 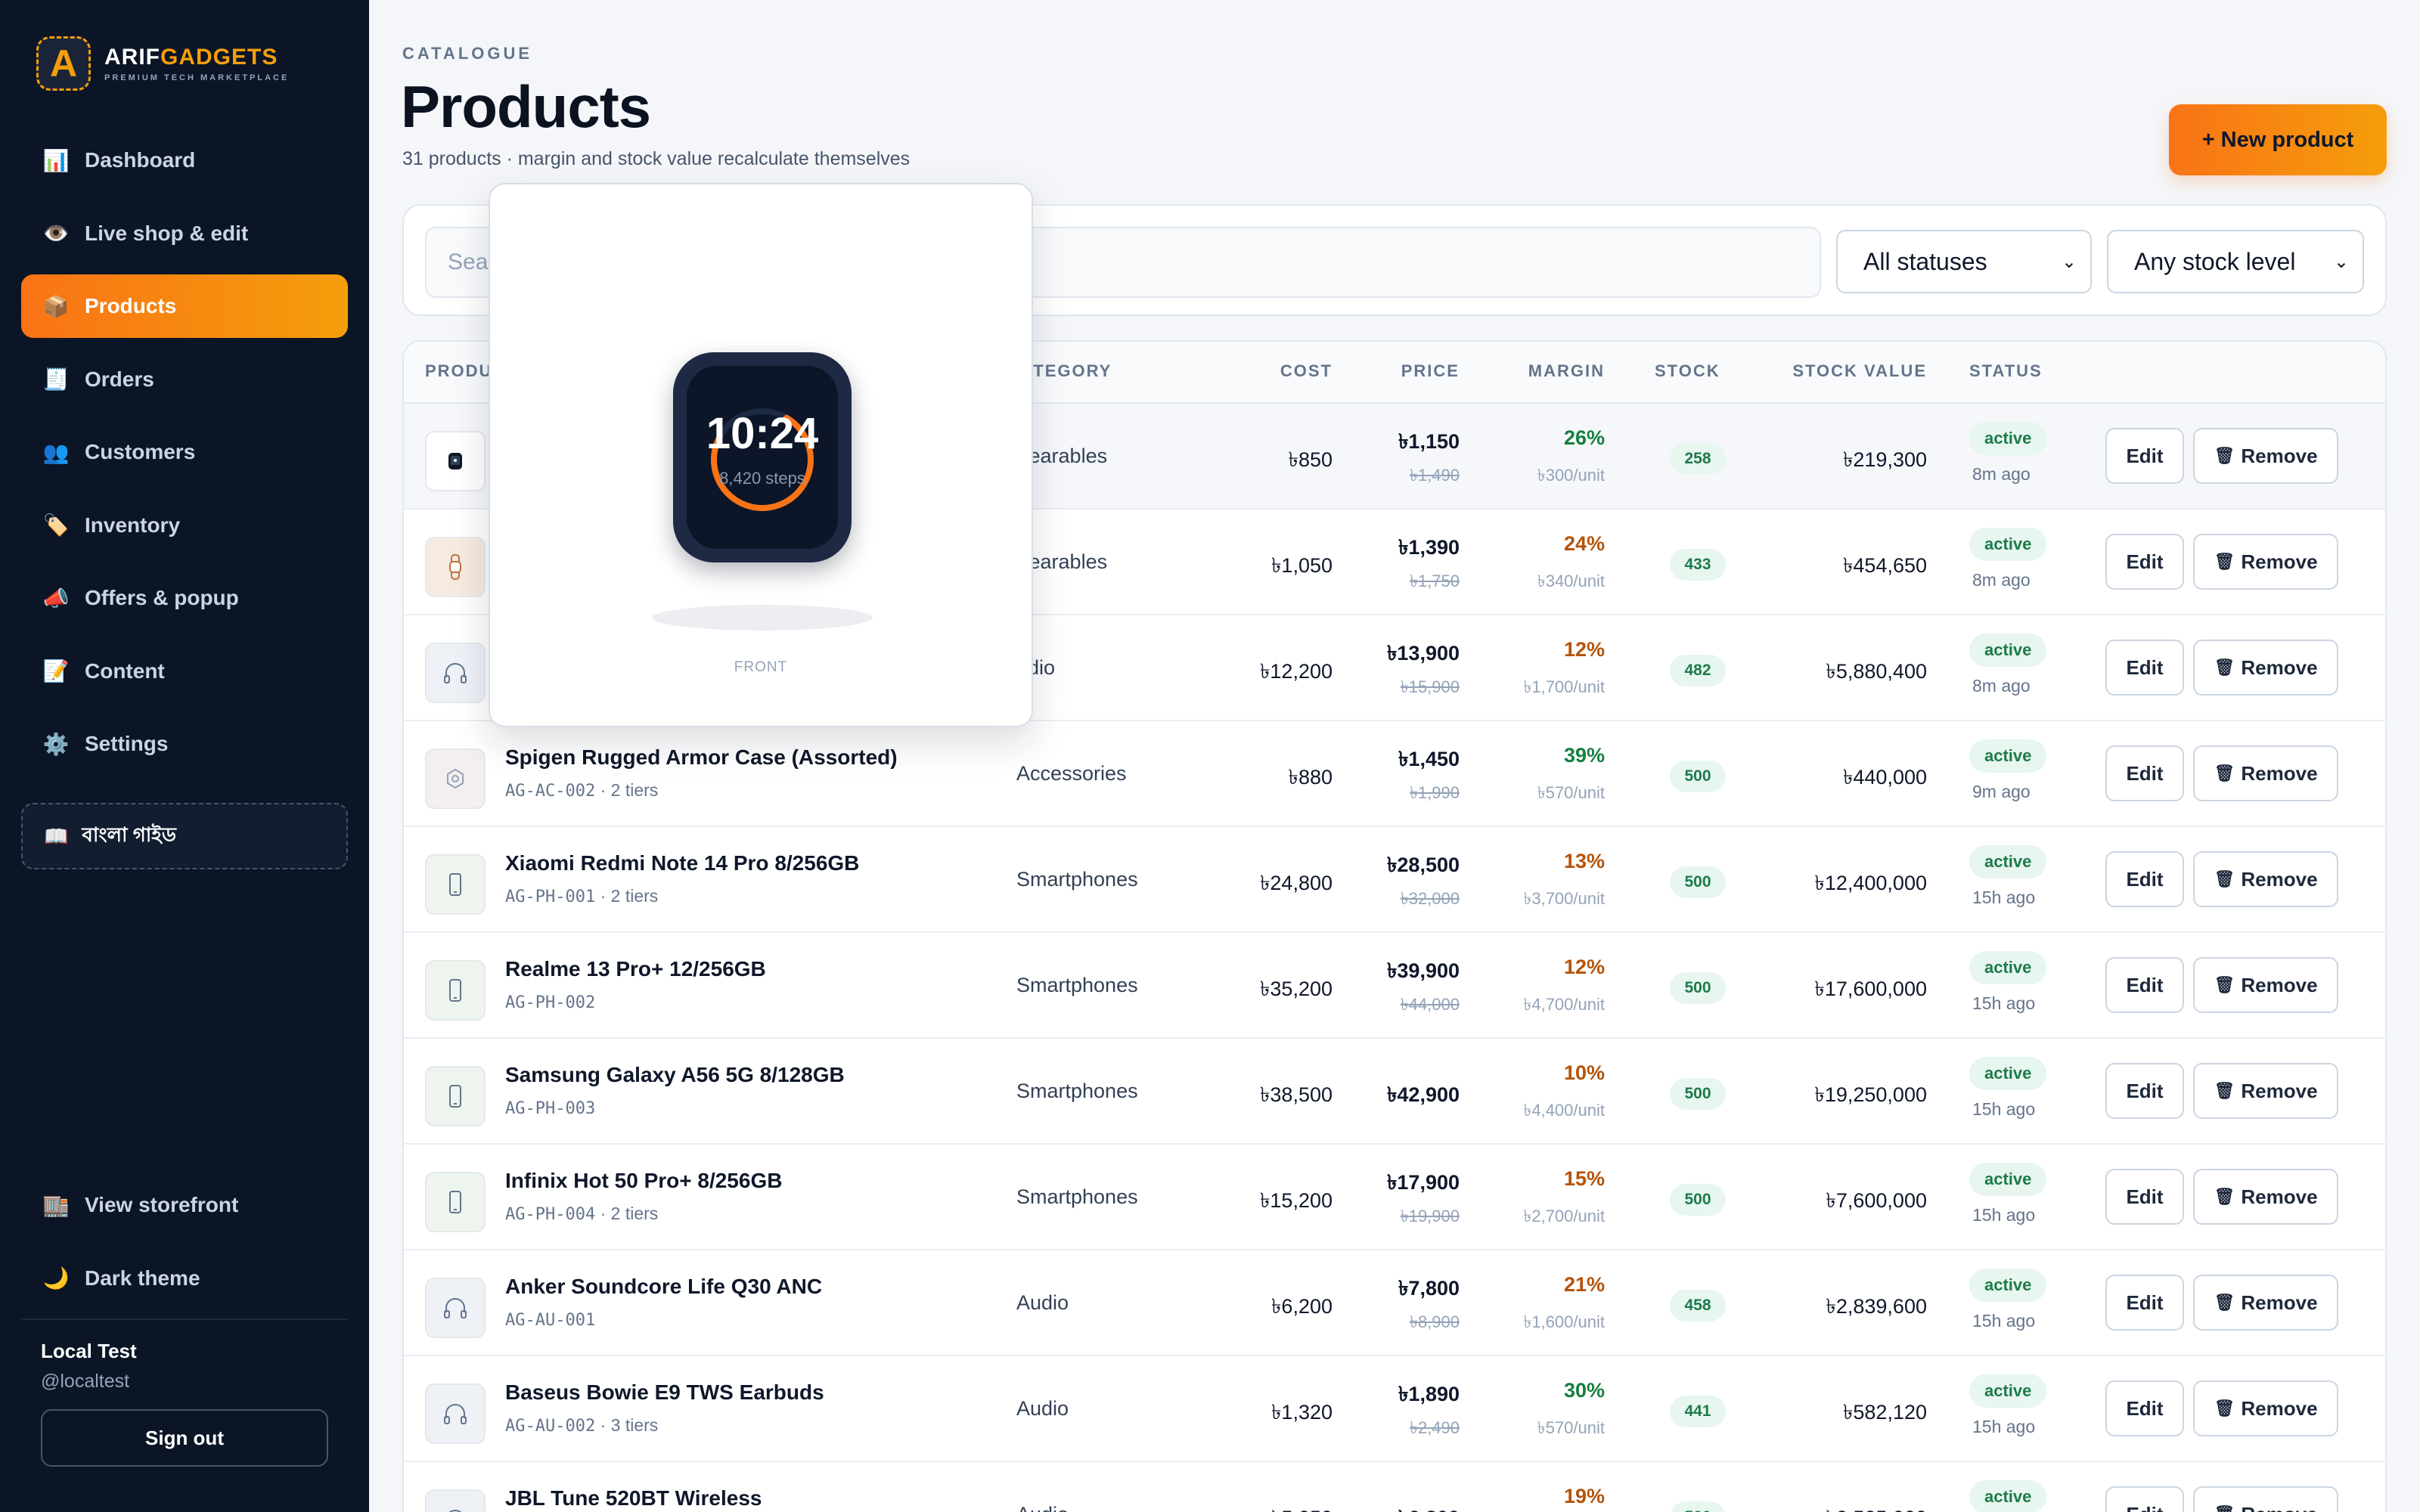 I want to click on col-category: ATEGORY, so click(x=1066, y=371).